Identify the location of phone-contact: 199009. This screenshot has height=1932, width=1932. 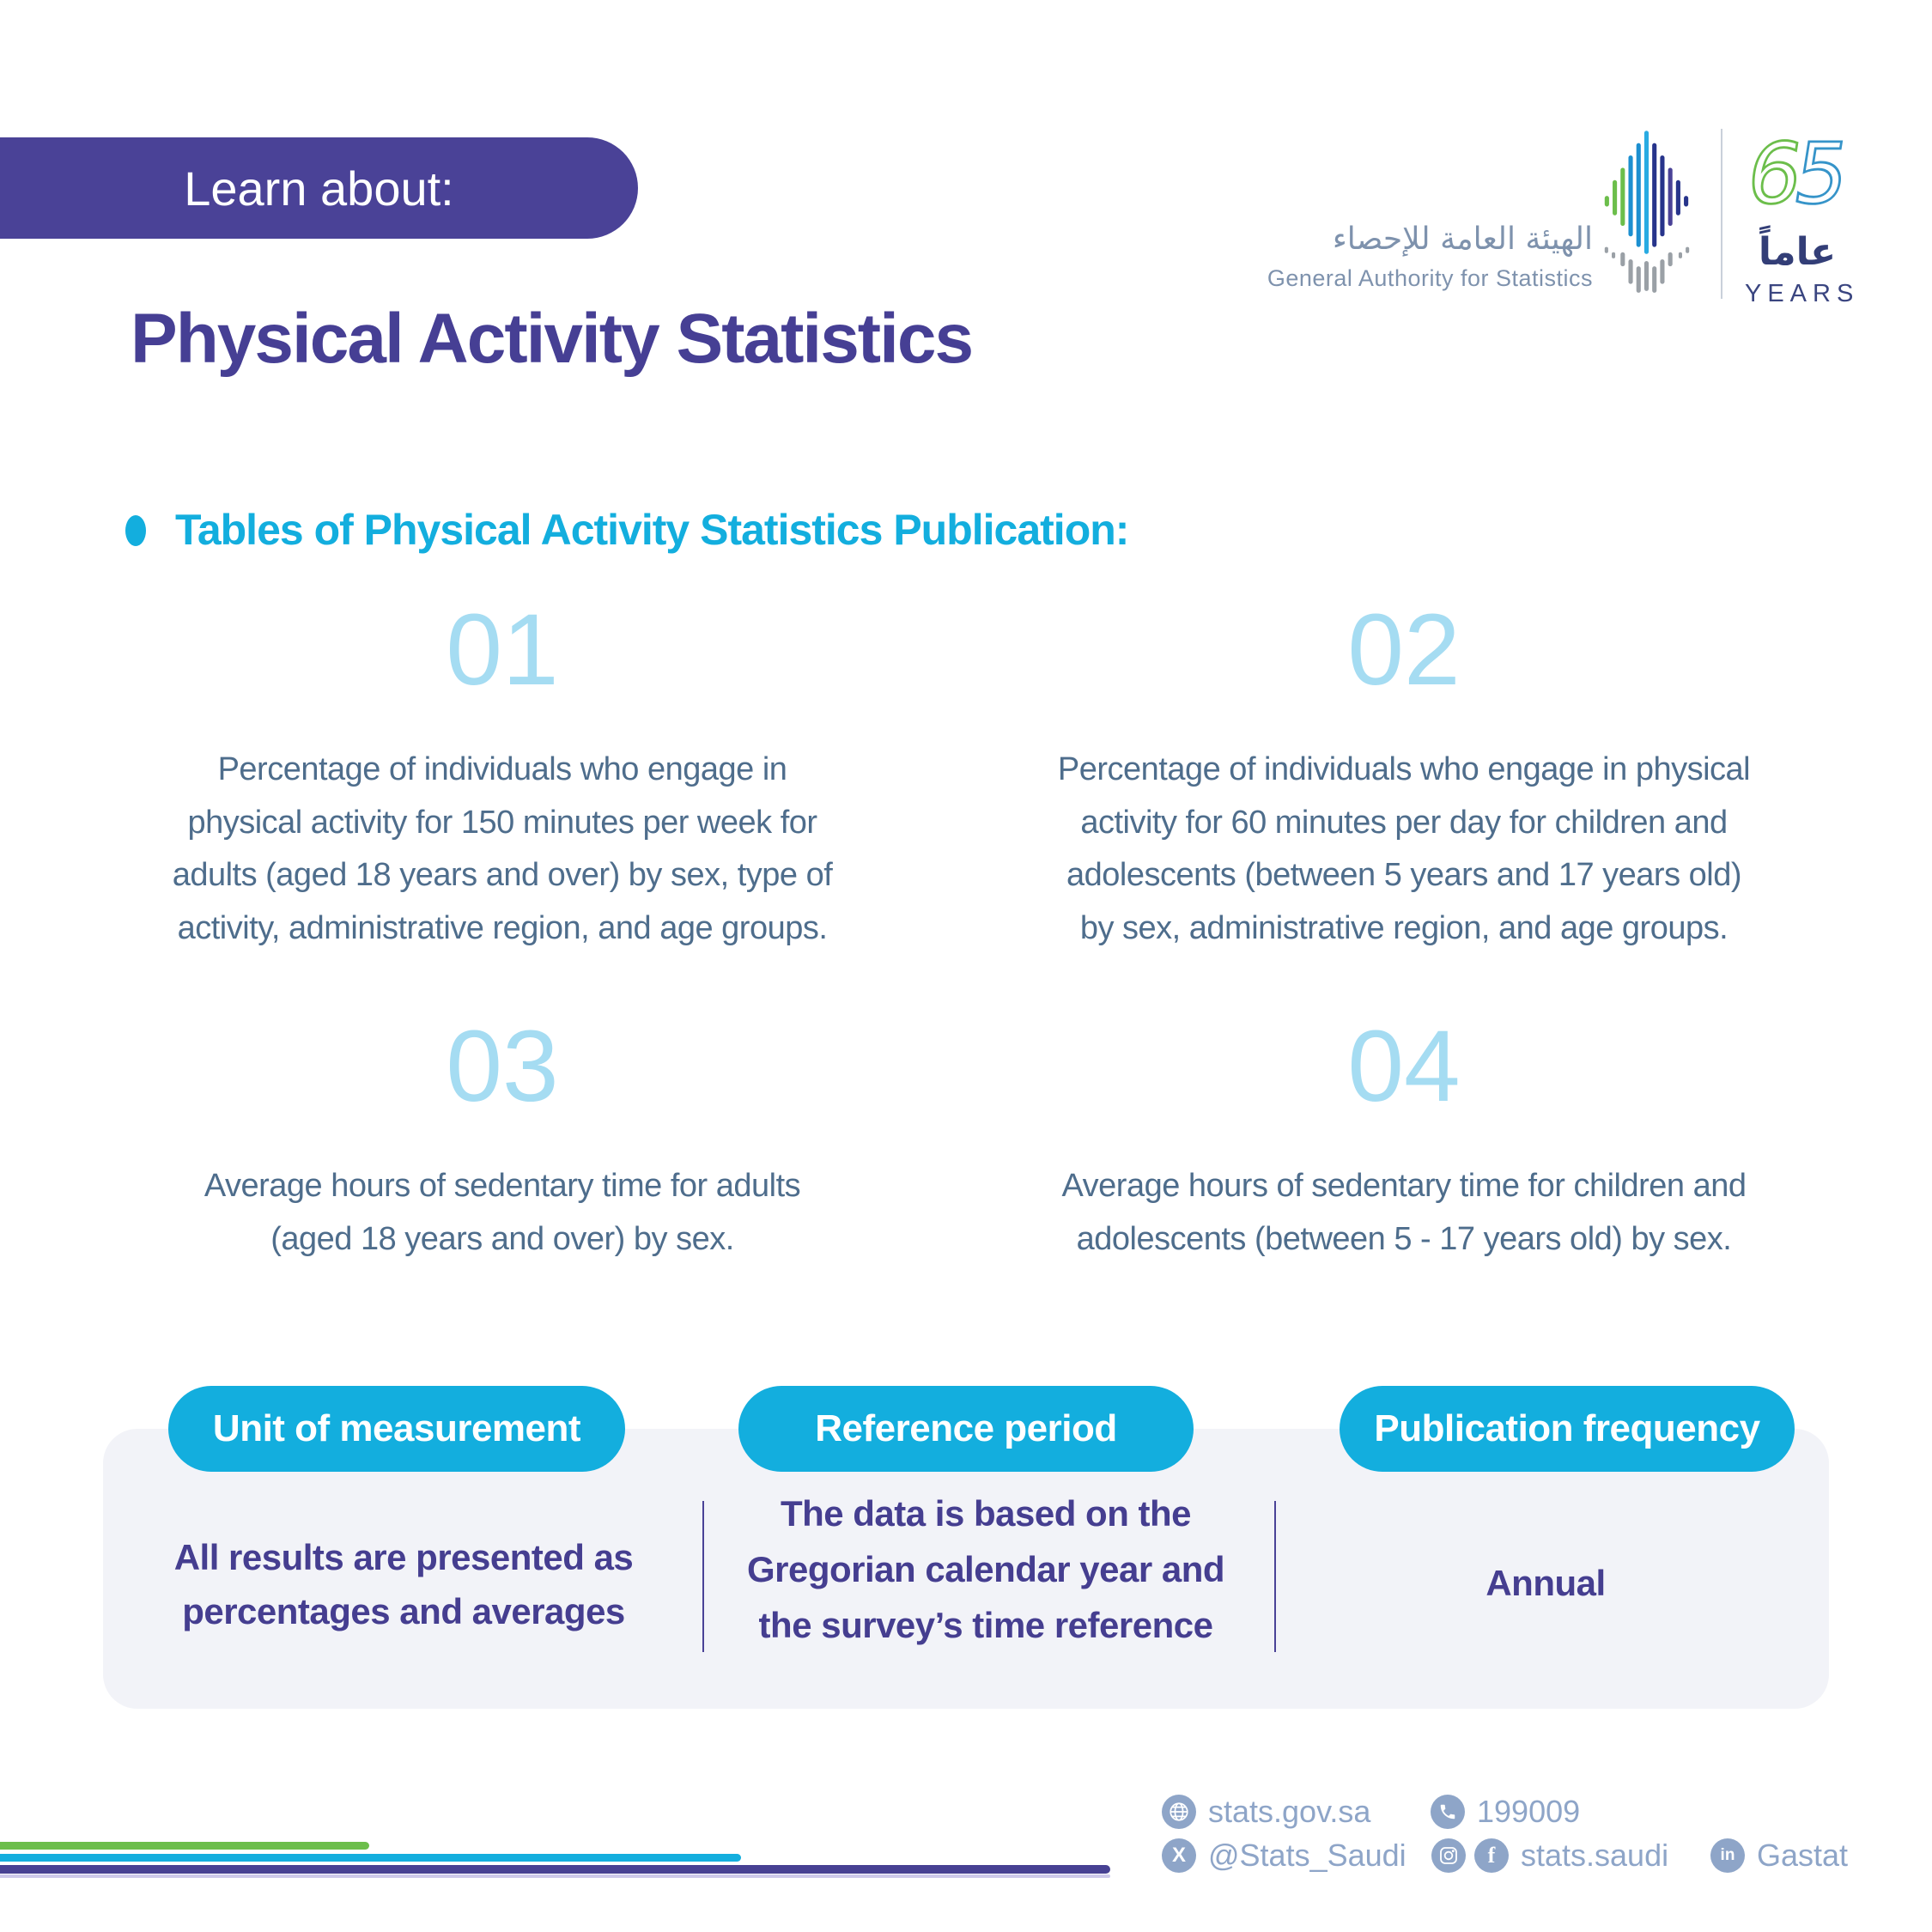
(1506, 1812).